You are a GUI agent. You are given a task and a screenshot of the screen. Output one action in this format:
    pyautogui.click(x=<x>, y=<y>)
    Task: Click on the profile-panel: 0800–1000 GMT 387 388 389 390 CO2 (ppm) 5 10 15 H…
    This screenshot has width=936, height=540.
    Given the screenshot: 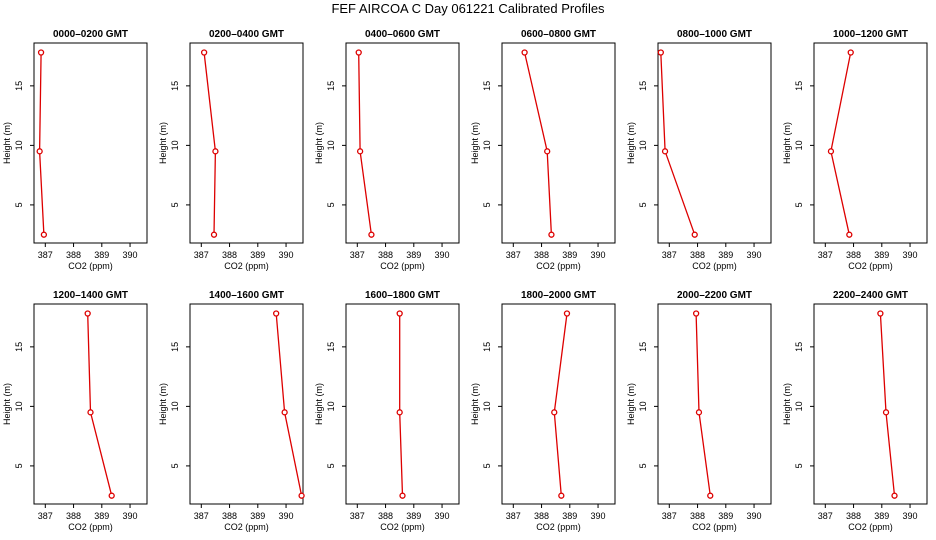 What is the action you would take?
    pyautogui.click(x=699, y=150)
    